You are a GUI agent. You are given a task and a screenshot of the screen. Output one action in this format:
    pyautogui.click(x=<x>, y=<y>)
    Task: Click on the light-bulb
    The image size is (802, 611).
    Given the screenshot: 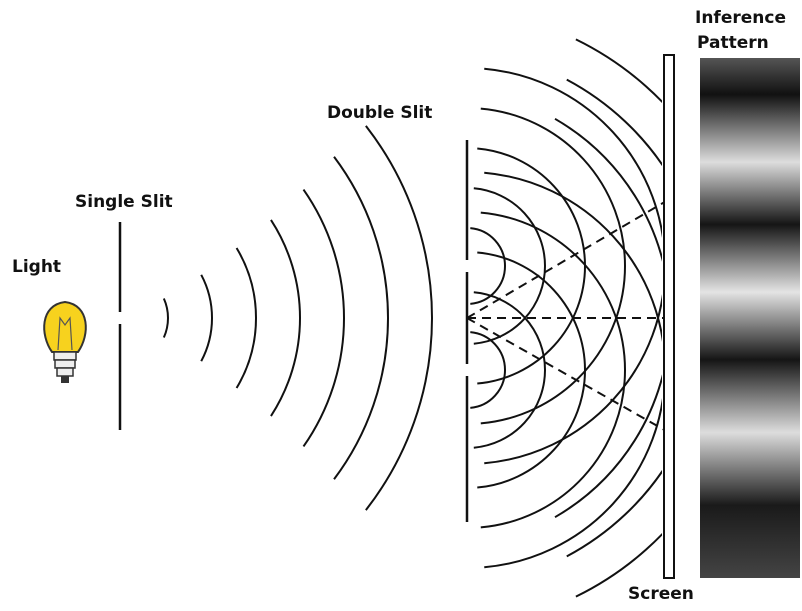 What is the action you would take?
    pyautogui.click(x=65, y=341)
    